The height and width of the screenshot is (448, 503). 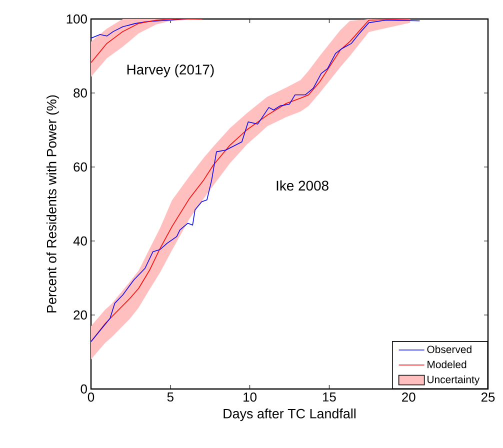 What do you see at coordinates (302, 185) in the screenshot?
I see `annotation: Ike 2008` at bounding box center [302, 185].